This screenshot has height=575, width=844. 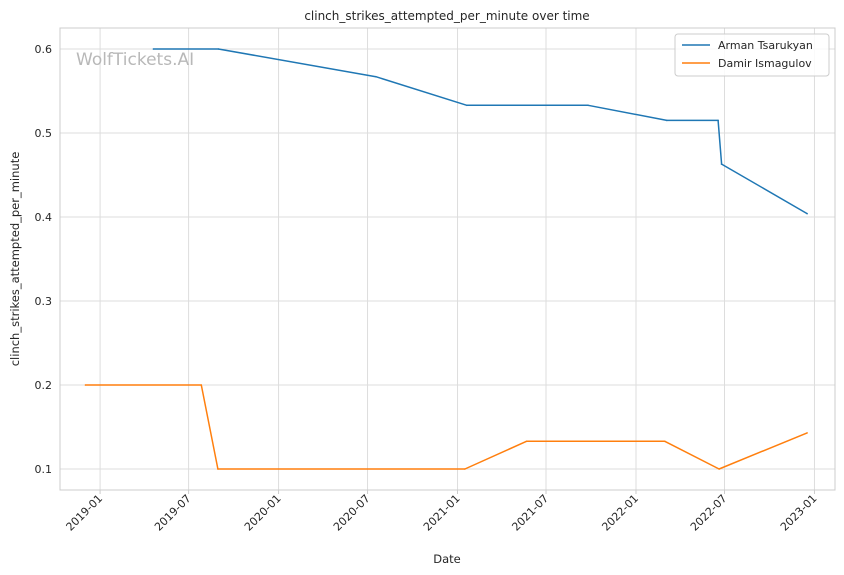 I want to click on y-tick-label: 0.6, so click(x=44, y=49).